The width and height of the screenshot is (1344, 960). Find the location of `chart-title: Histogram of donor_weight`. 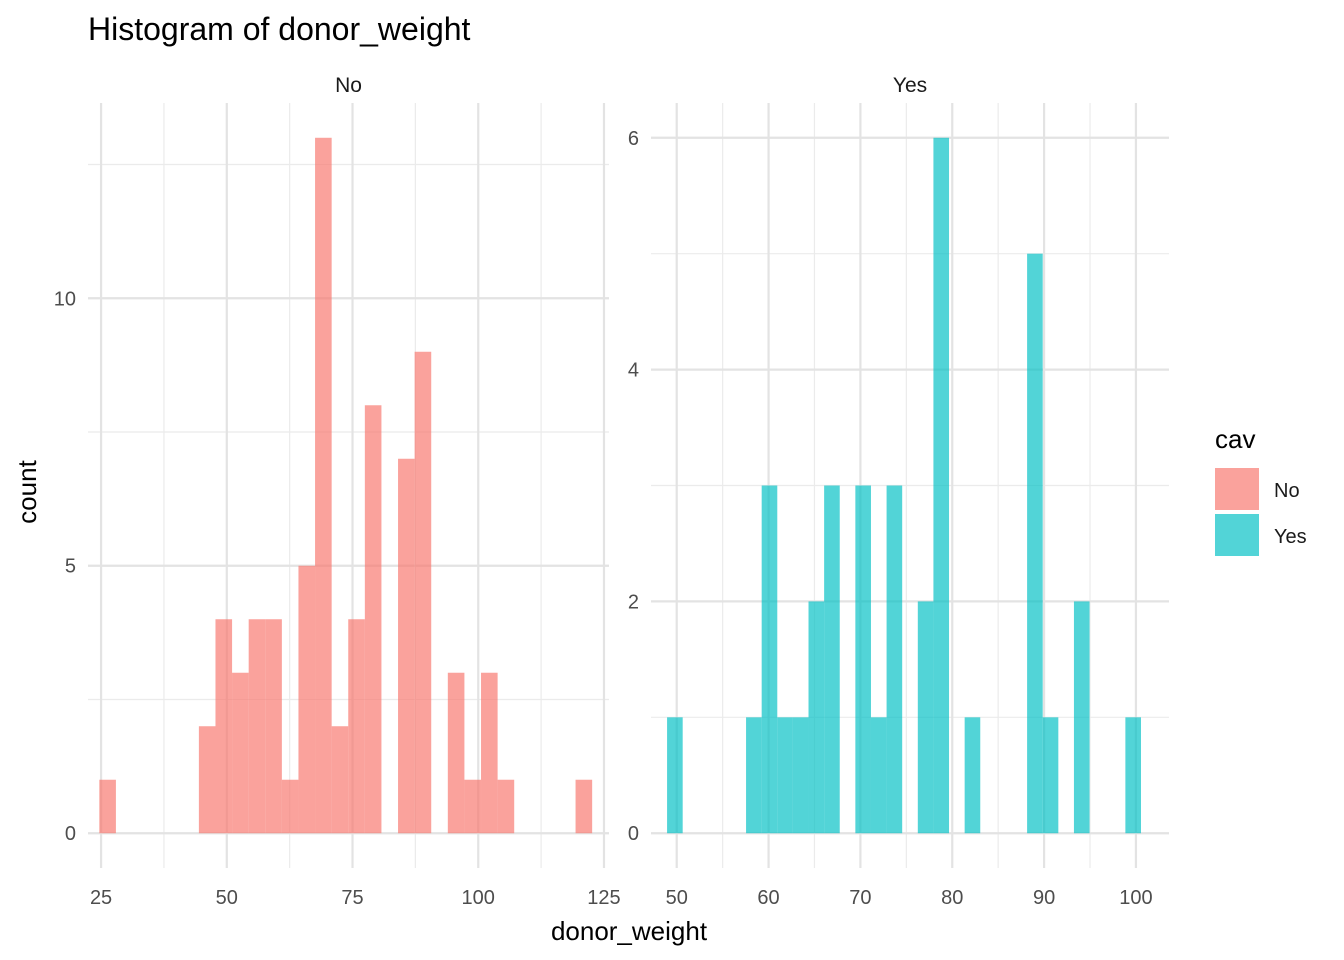

chart-title: Histogram of donor_weight is located at coordinates (279, 29).